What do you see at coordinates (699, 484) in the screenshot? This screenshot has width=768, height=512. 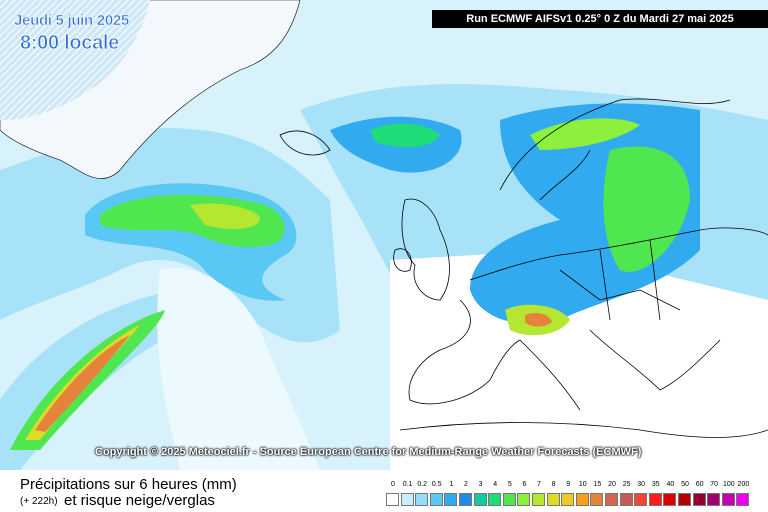 I see `legend-label: 60` at bounding box center [699, 484].